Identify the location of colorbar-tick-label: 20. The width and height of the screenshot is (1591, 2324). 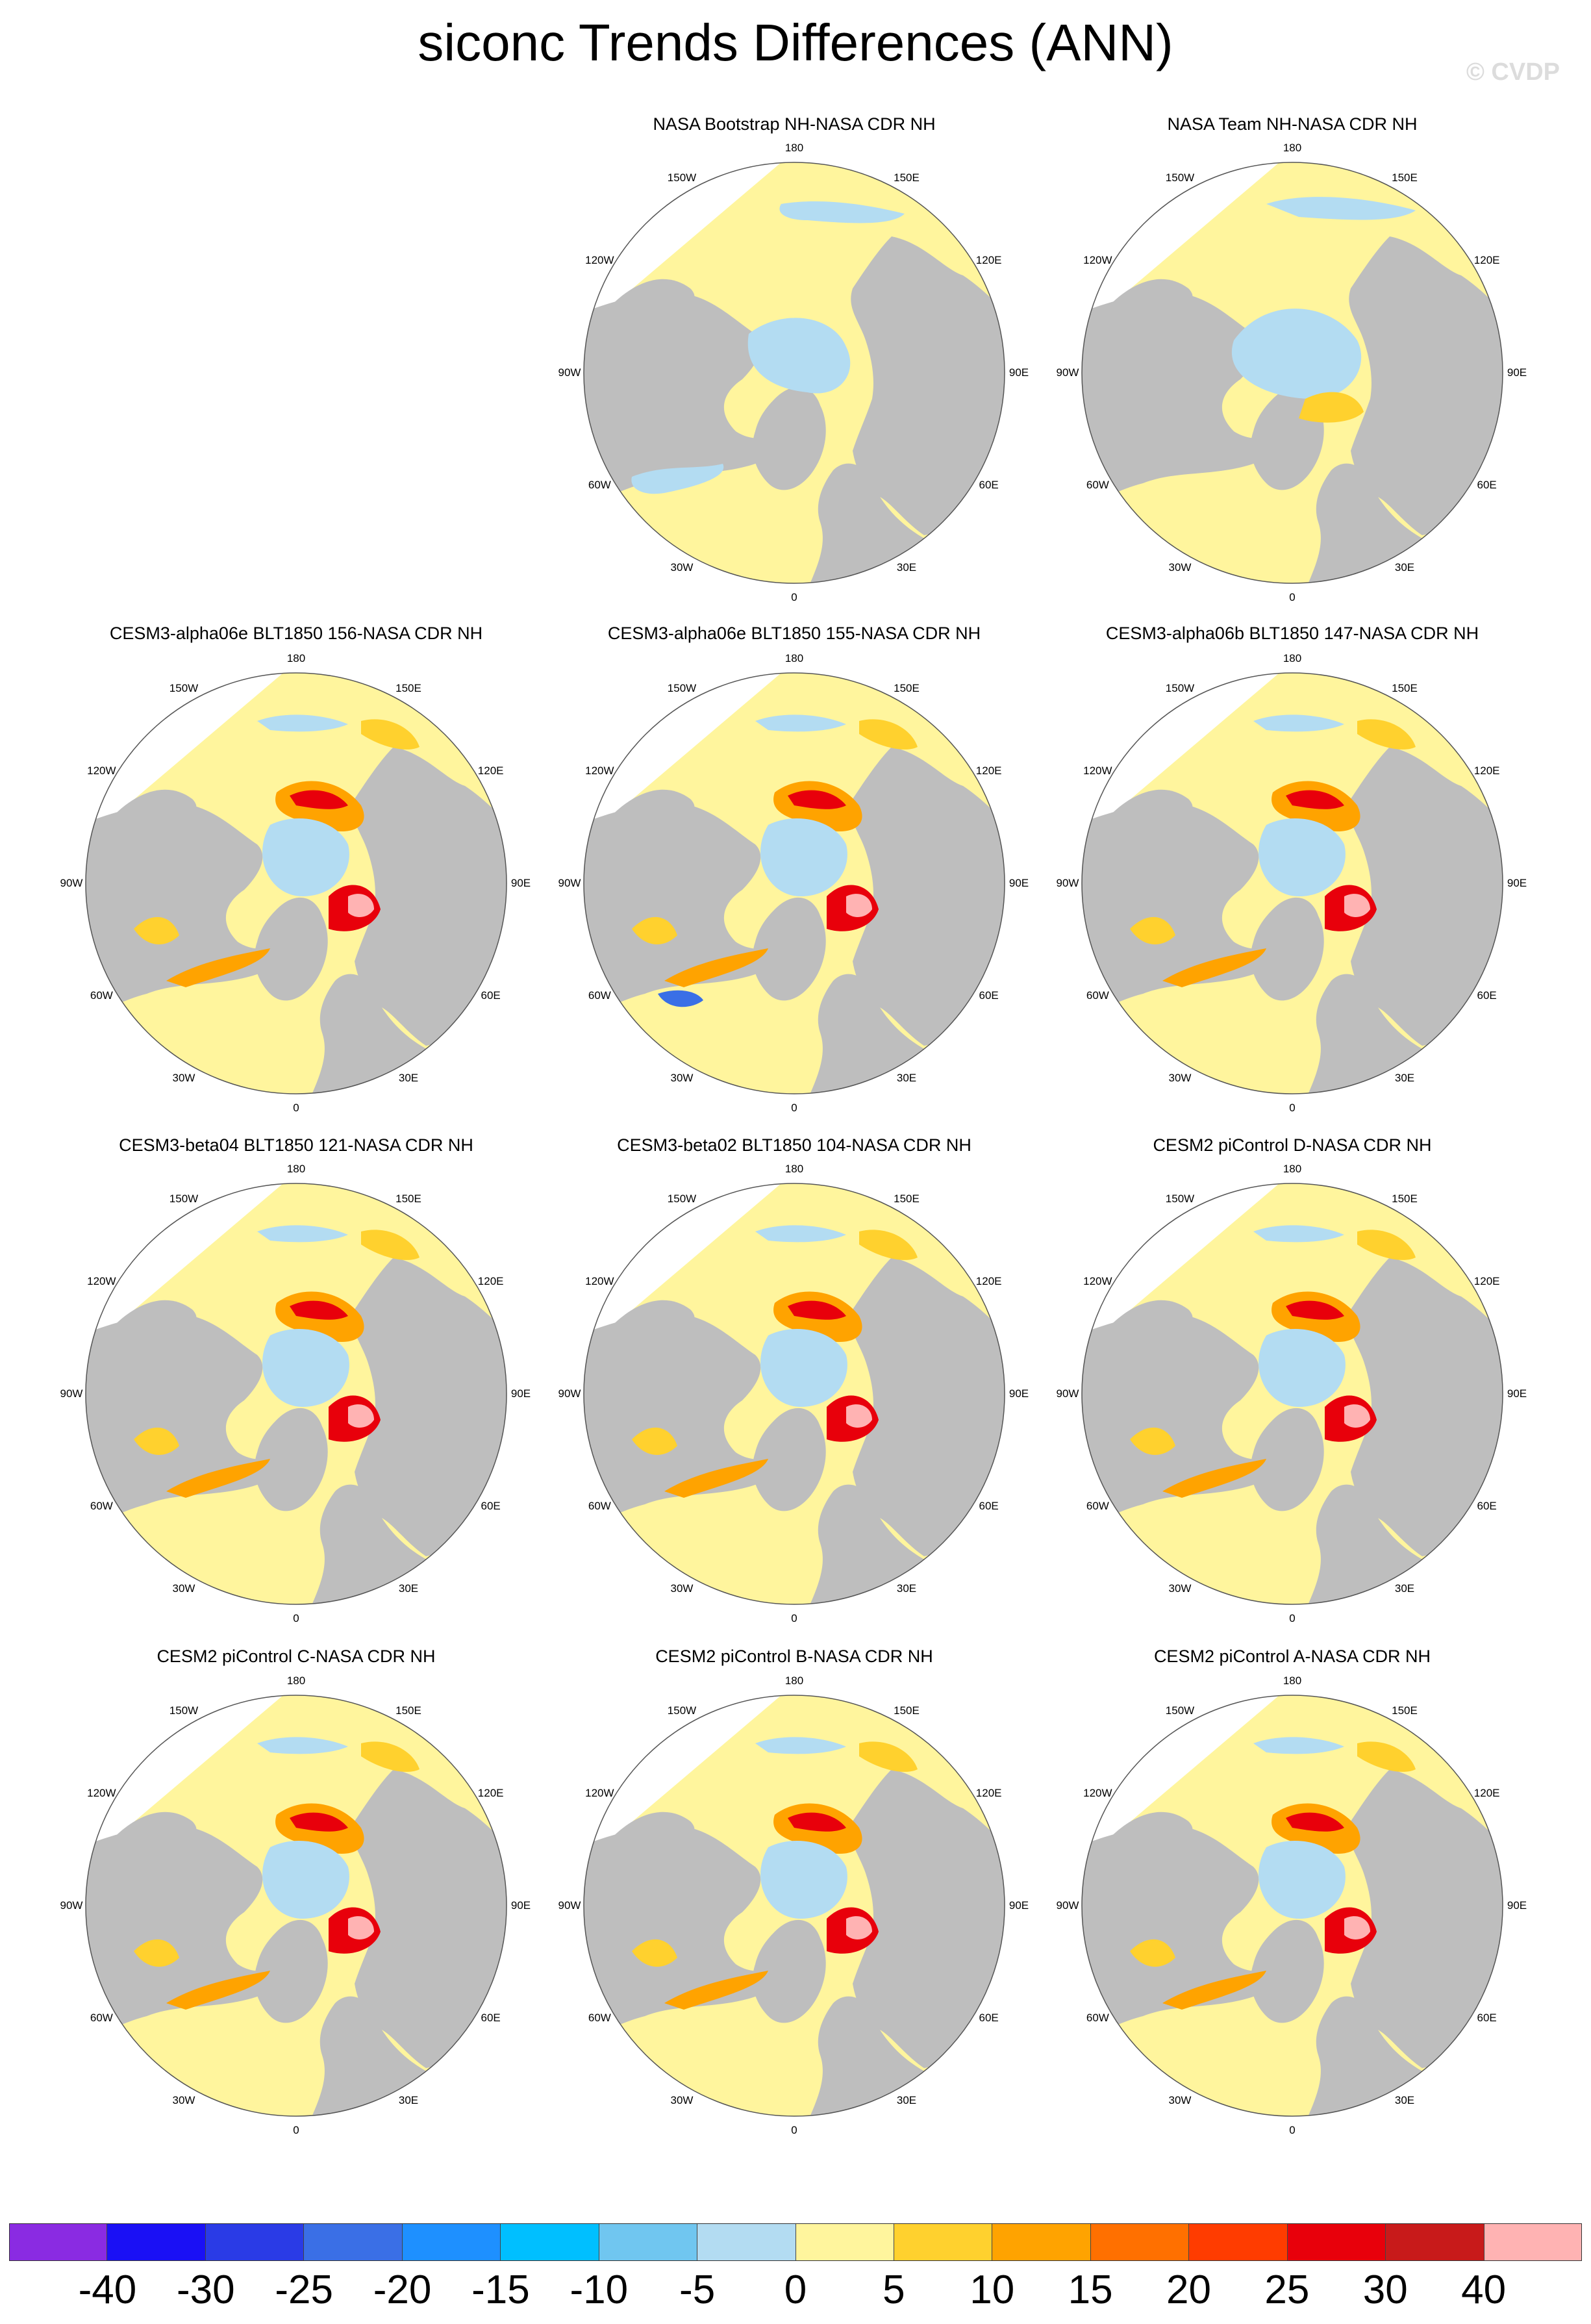
(1189, 2289).